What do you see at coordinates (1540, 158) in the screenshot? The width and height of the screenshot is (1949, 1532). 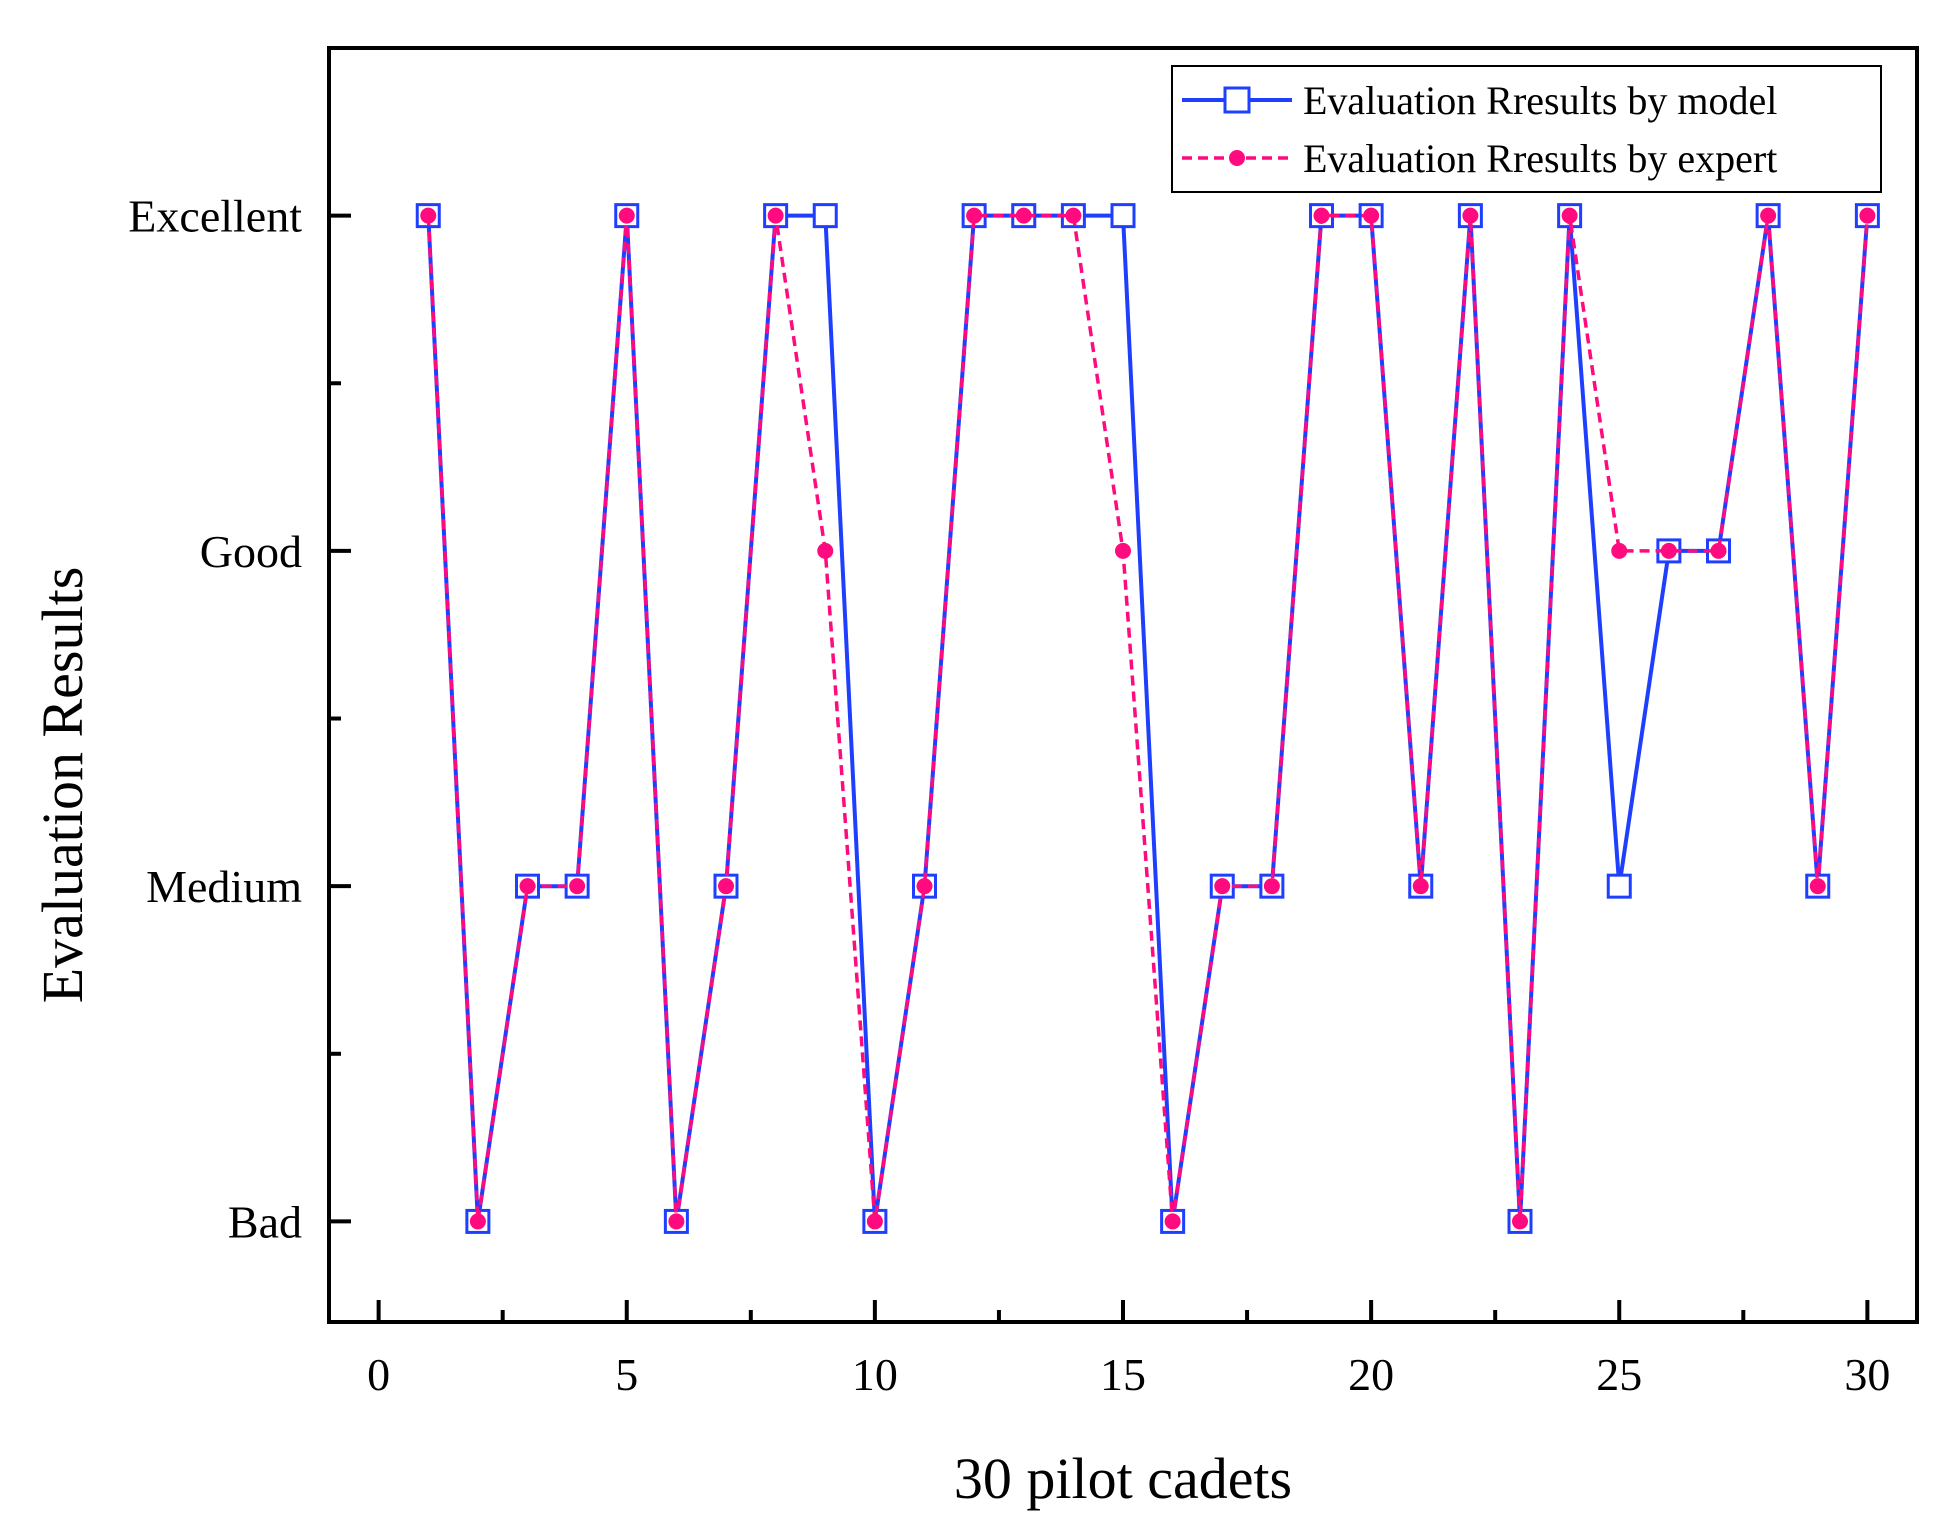 I see `legend-label-2: Evaluation Rresults by expert` at bounding box center [1540, 158].